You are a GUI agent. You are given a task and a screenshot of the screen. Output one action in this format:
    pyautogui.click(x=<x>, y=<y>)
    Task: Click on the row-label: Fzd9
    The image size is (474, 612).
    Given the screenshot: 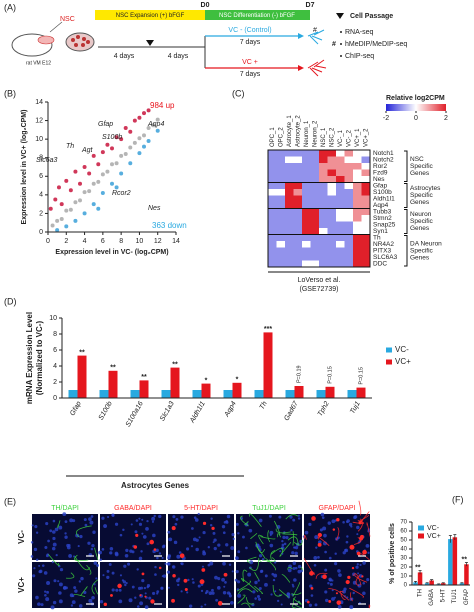 What is the action you would take?
    pyautogui.click(x=380, y=172)
    